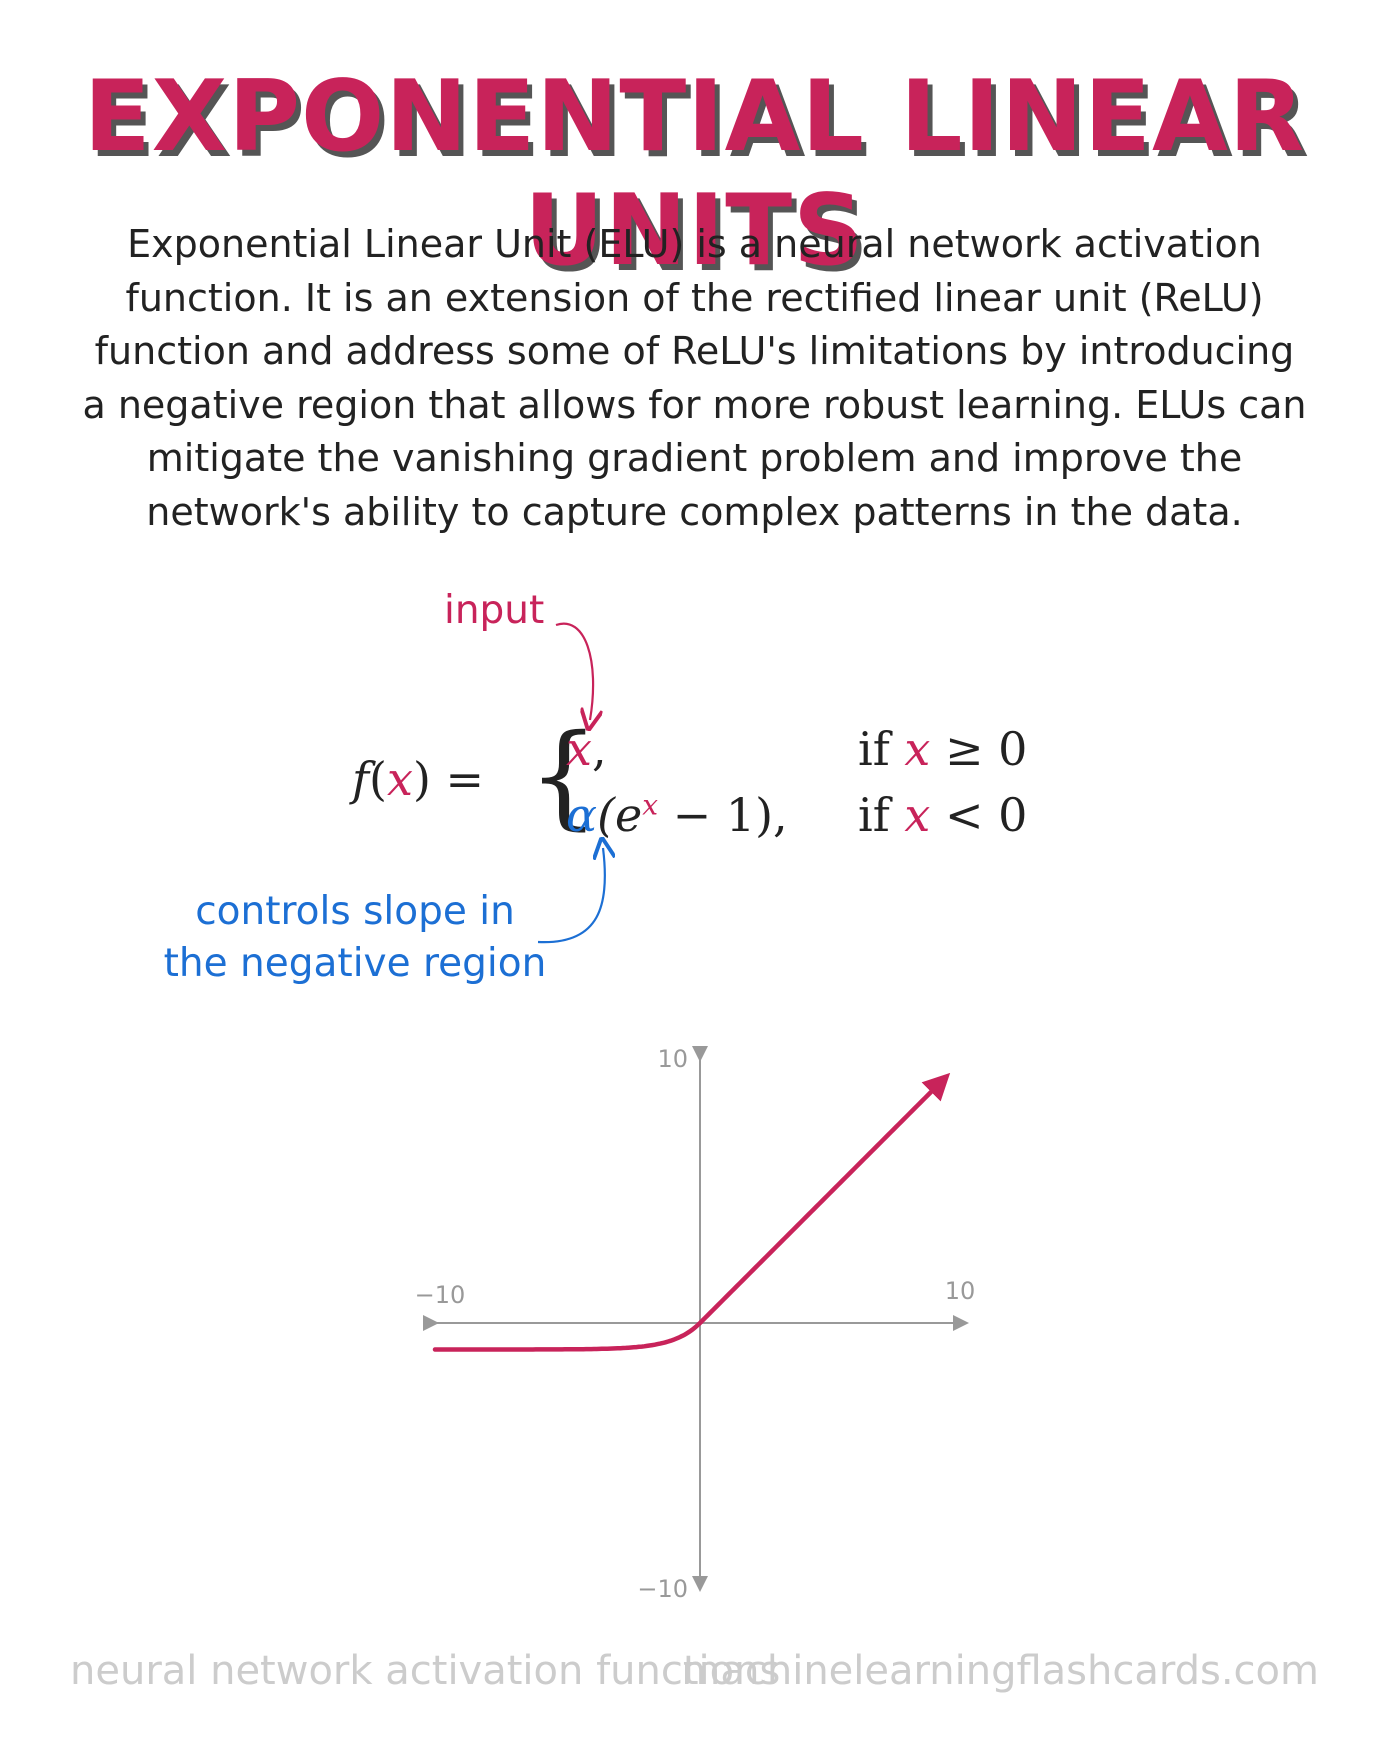 This screenshot has width=1389, height=1737. I want to click on formula-case2-cond-x: x, so click(917, 815).